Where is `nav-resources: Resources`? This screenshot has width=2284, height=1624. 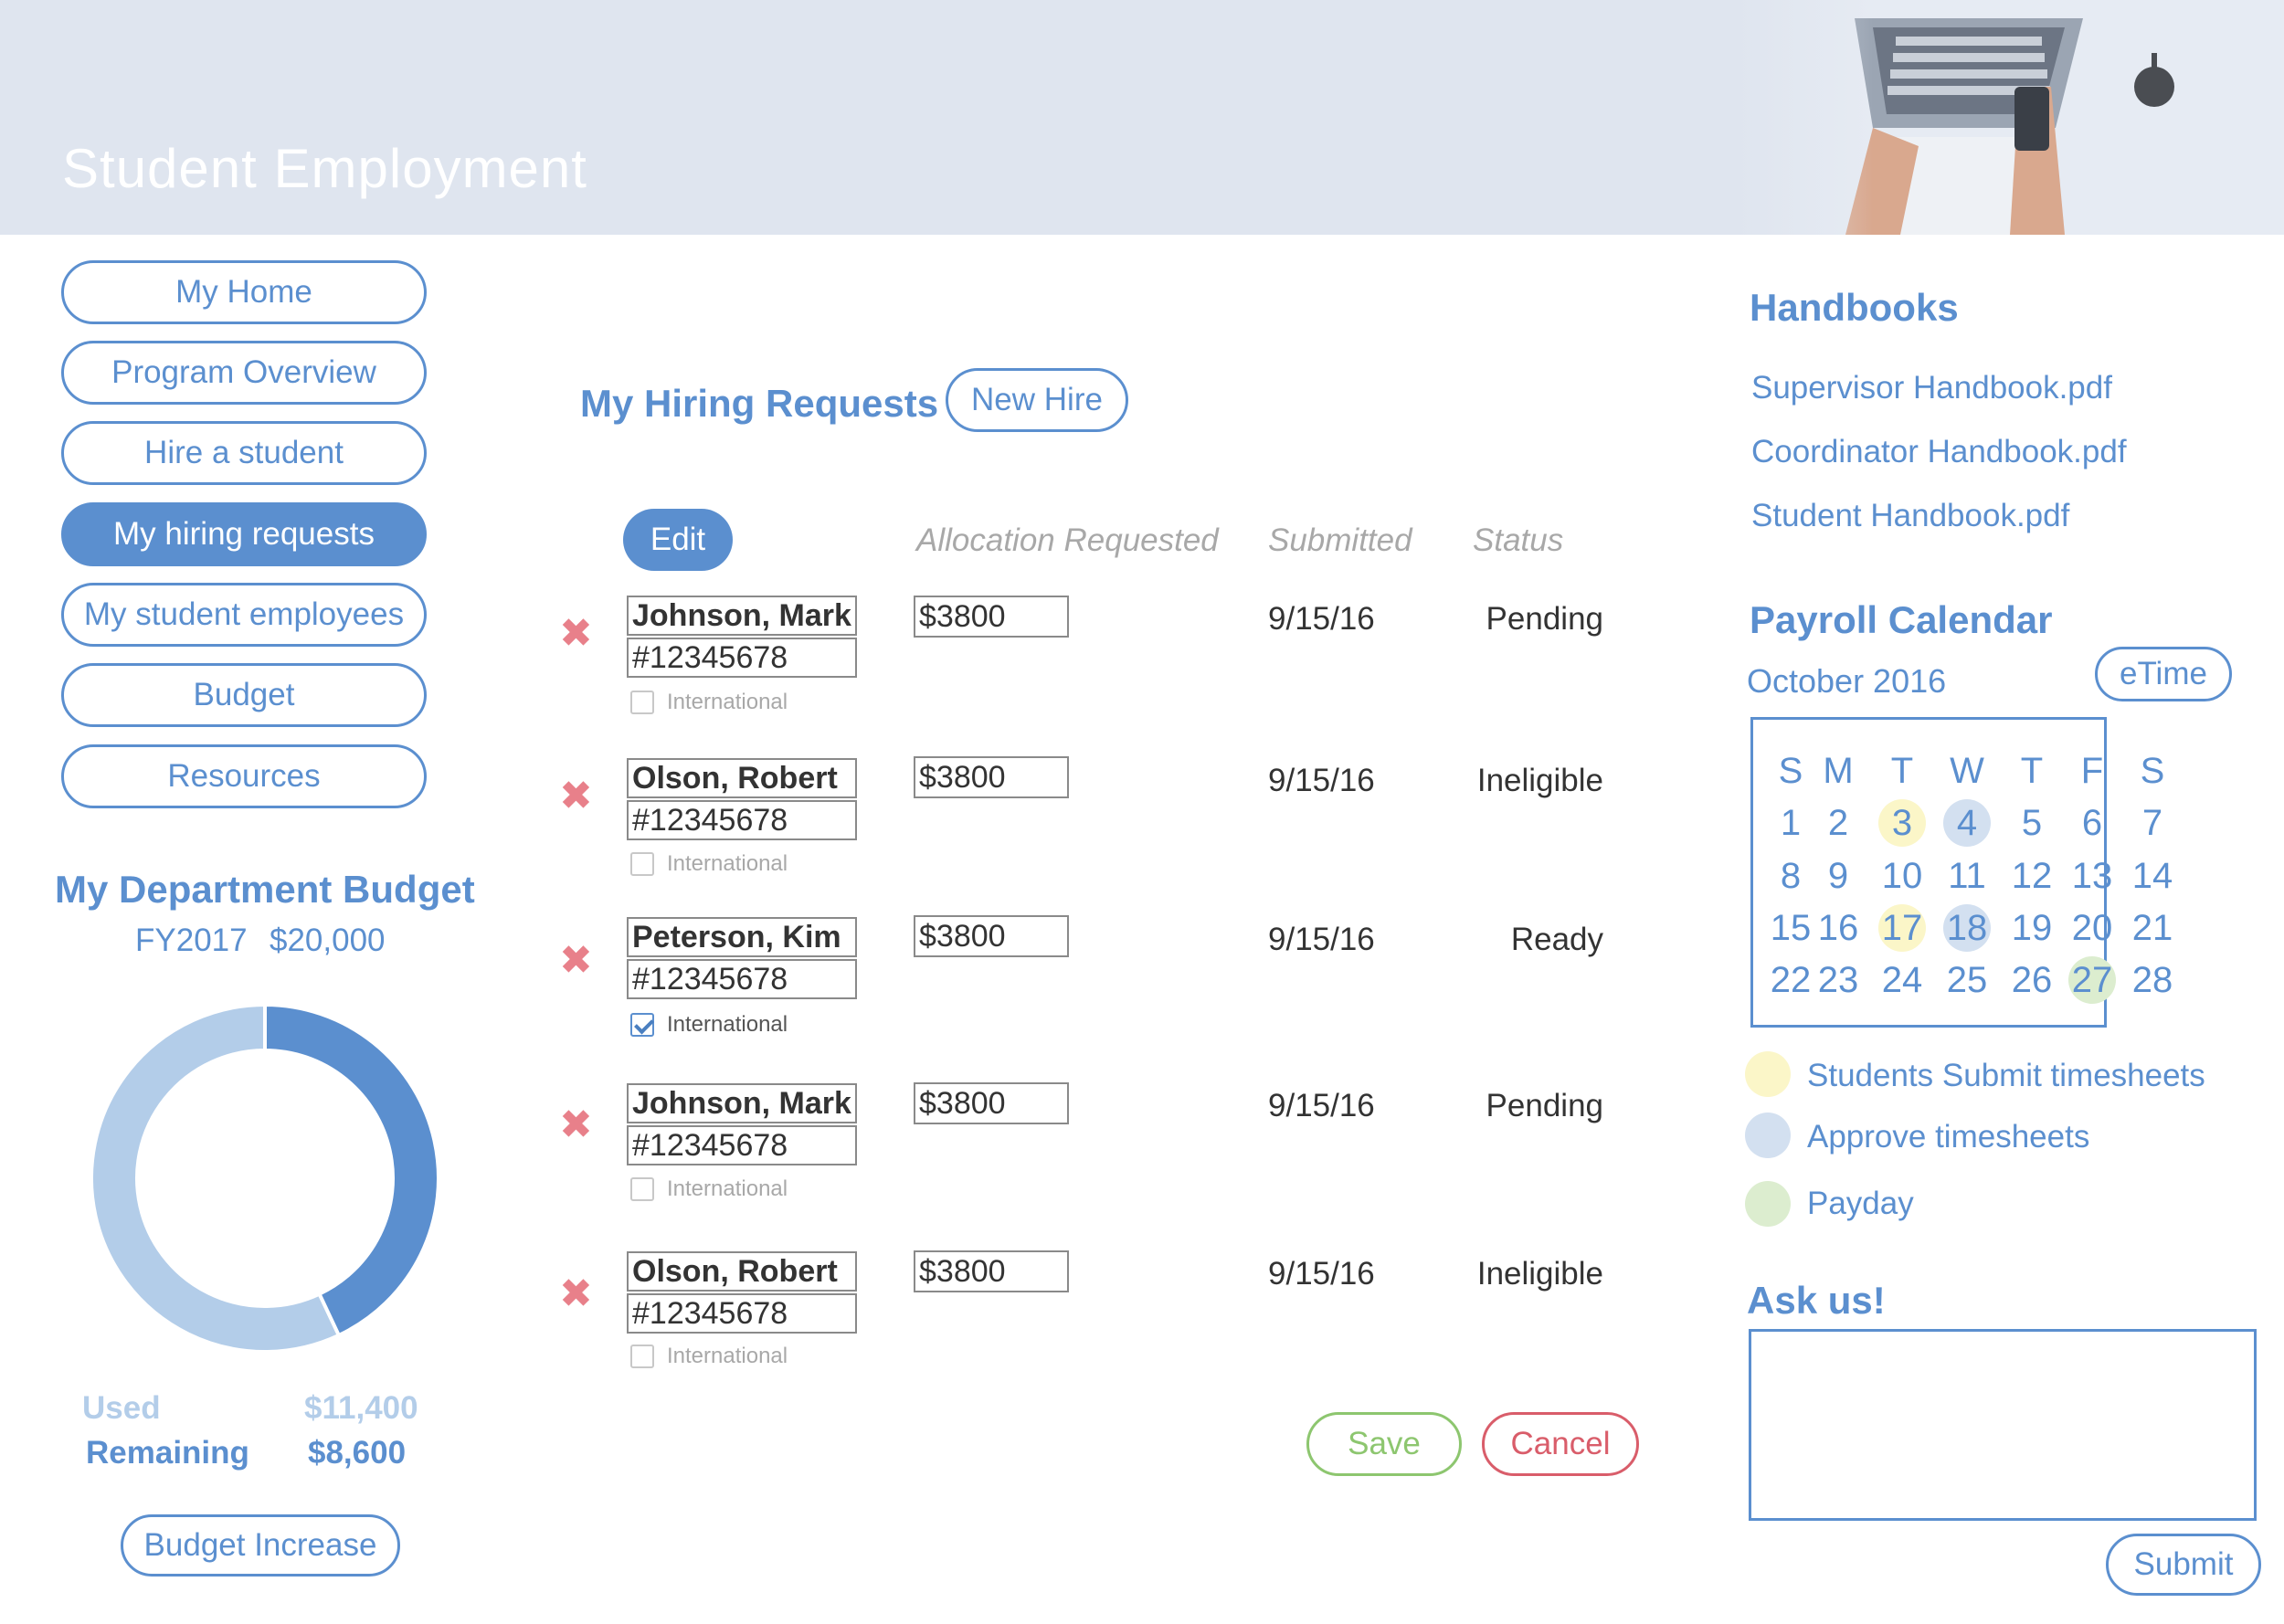 nav-resources: Resources is located at coordinates (244, 776).